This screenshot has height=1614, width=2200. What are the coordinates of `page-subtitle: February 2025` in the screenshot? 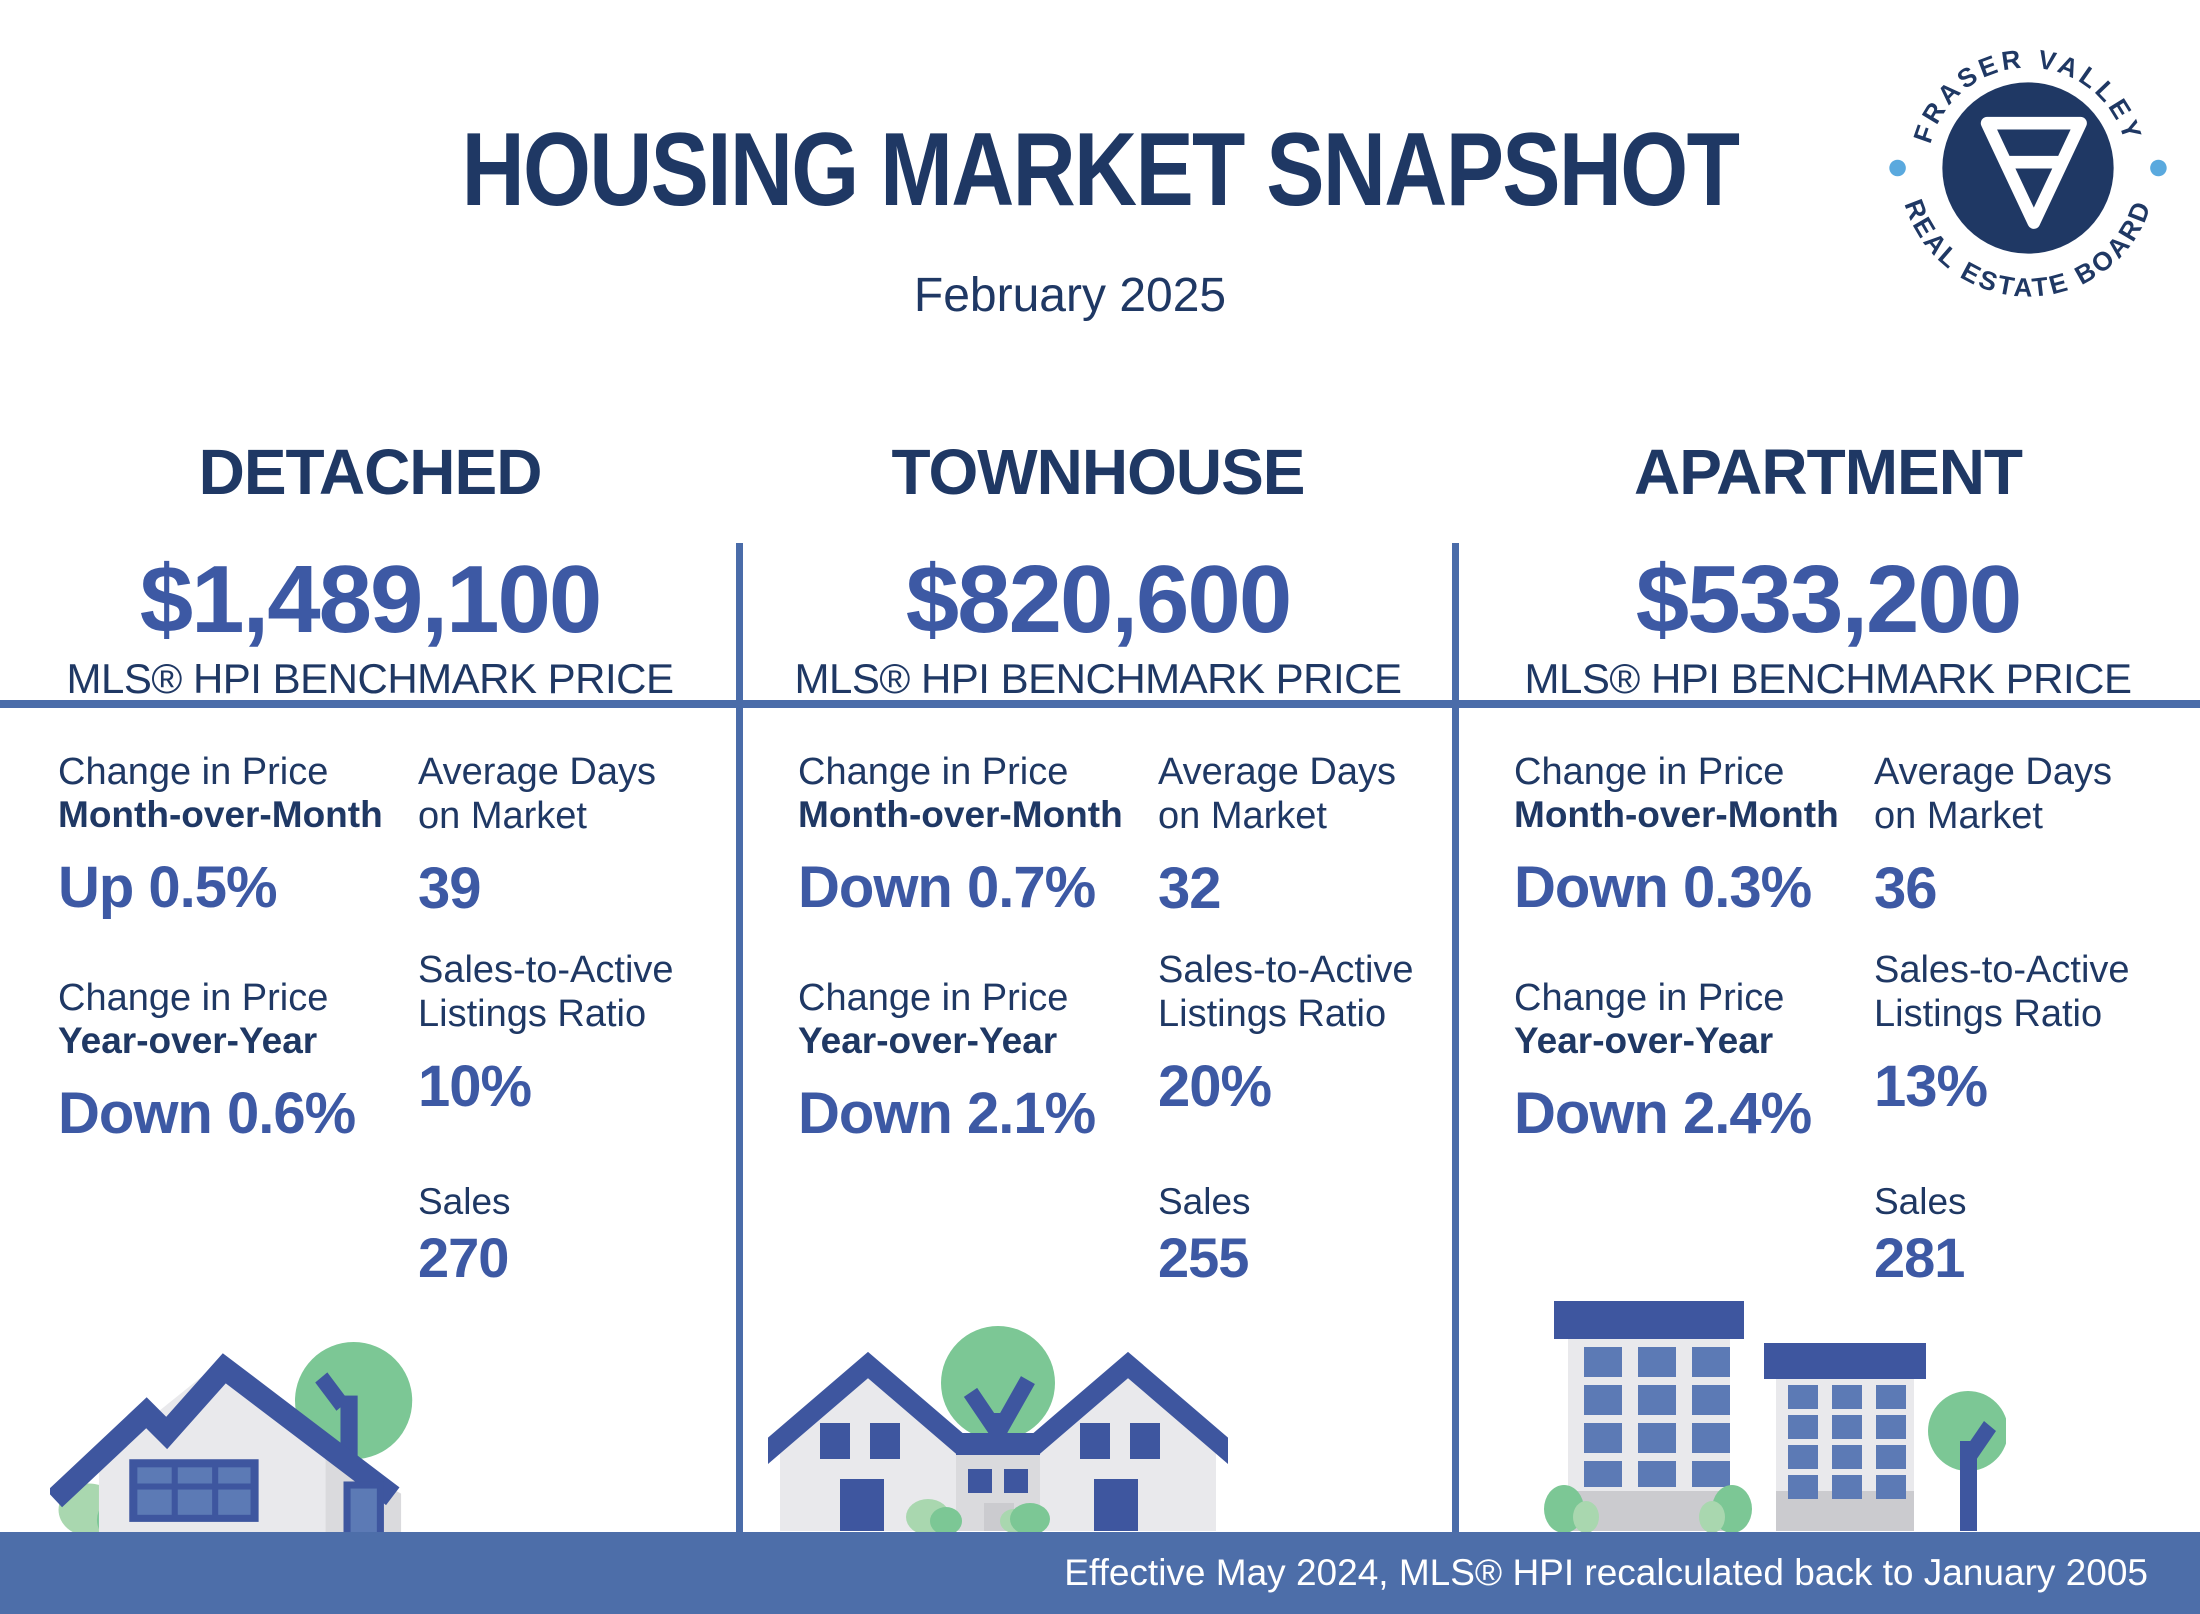 It's located at (1070, 295).